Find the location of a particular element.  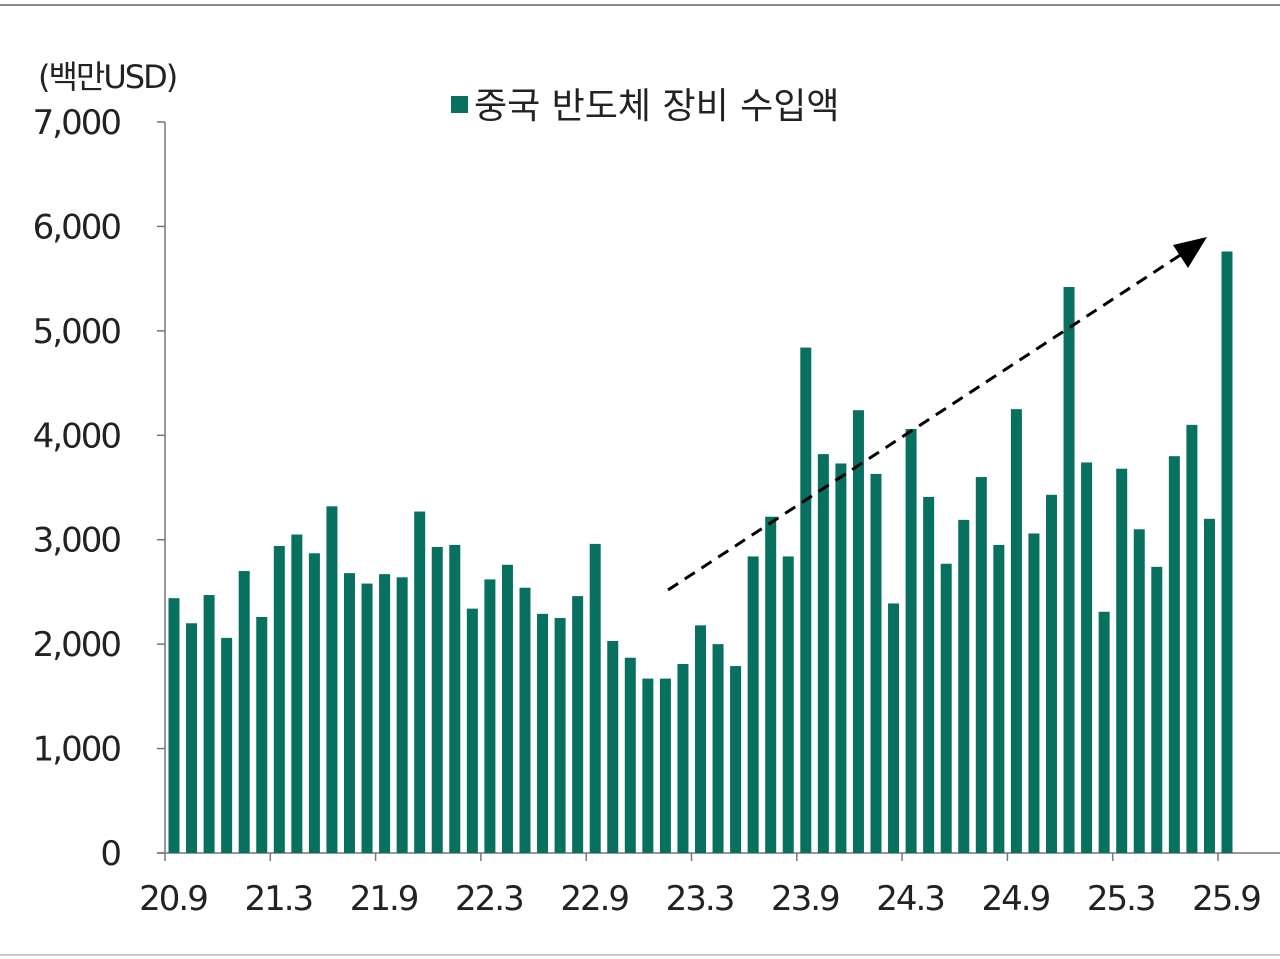

x-tick-label: 21.9 is located at coordinates (384, 899).